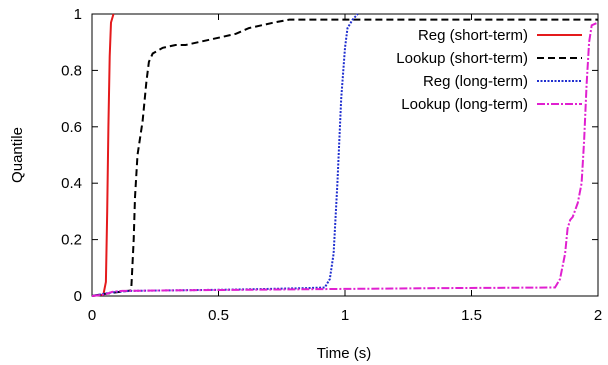 Image resolution: width=608 pixels, height=365 pixels. I want to click on y-tick-label: 0, so click(78, 296).